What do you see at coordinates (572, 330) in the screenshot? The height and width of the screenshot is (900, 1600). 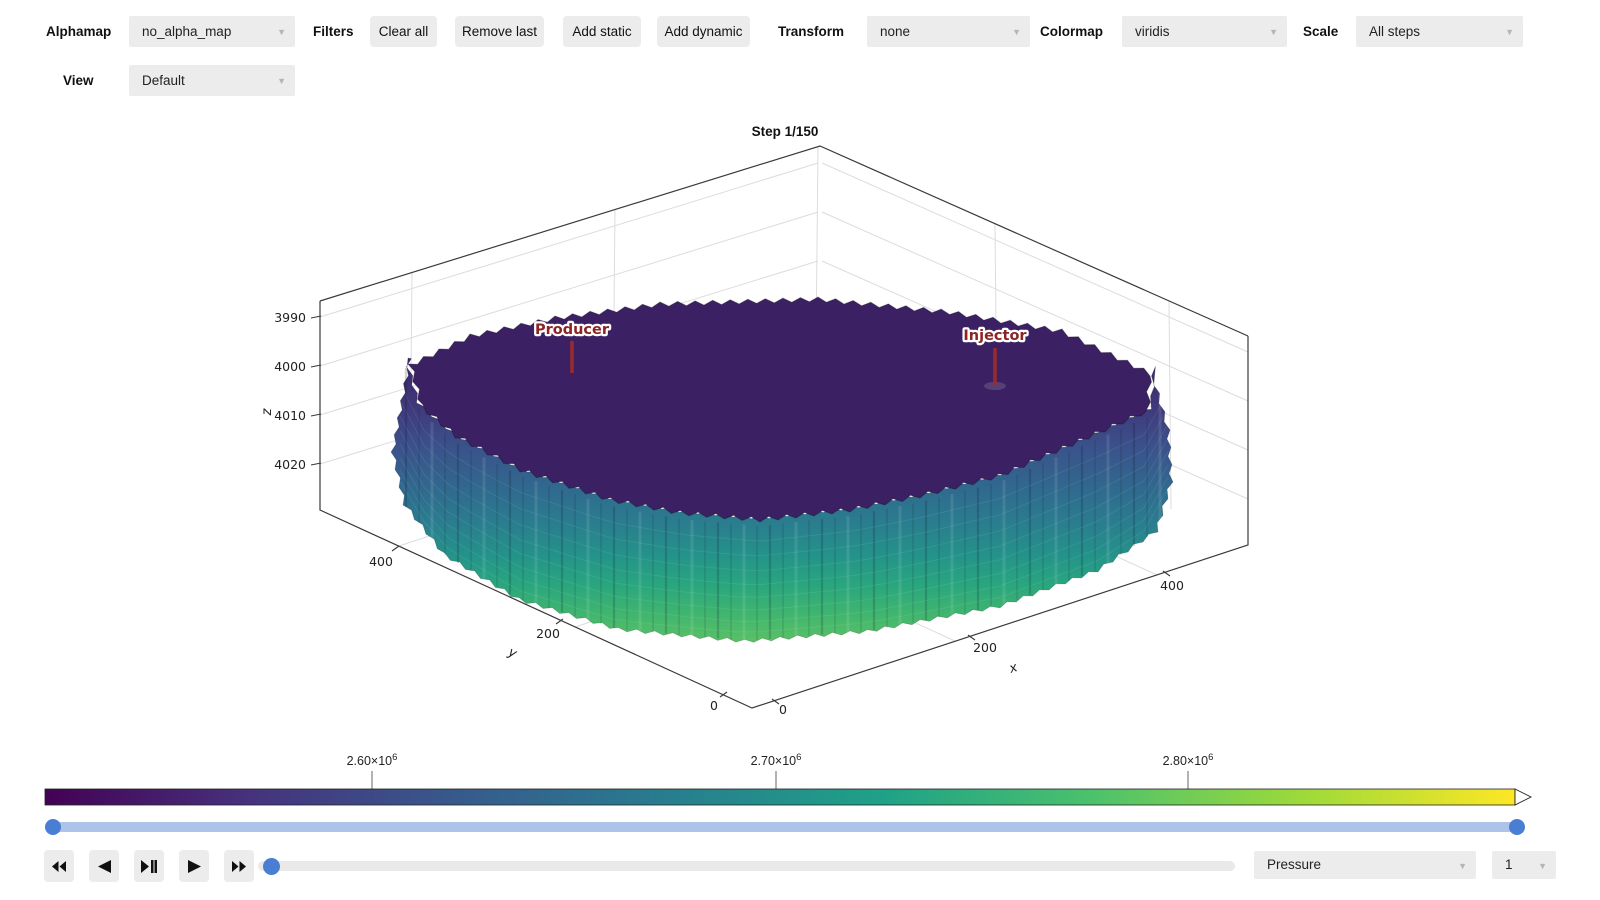 I see `producer-well-label: Producer` at bounding box center [572, 330].